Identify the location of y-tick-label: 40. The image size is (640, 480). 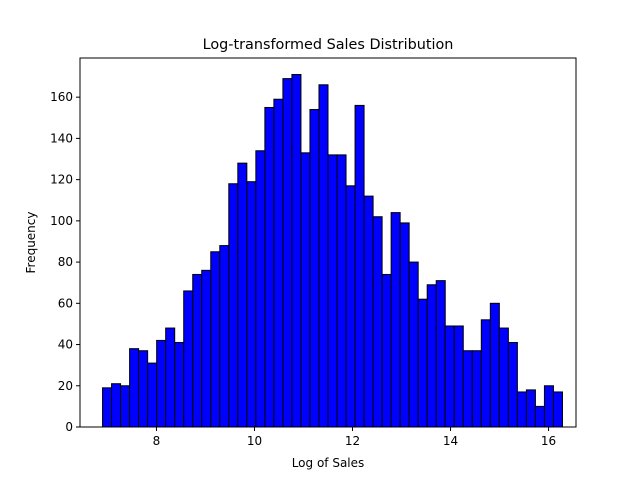
(65, 345).